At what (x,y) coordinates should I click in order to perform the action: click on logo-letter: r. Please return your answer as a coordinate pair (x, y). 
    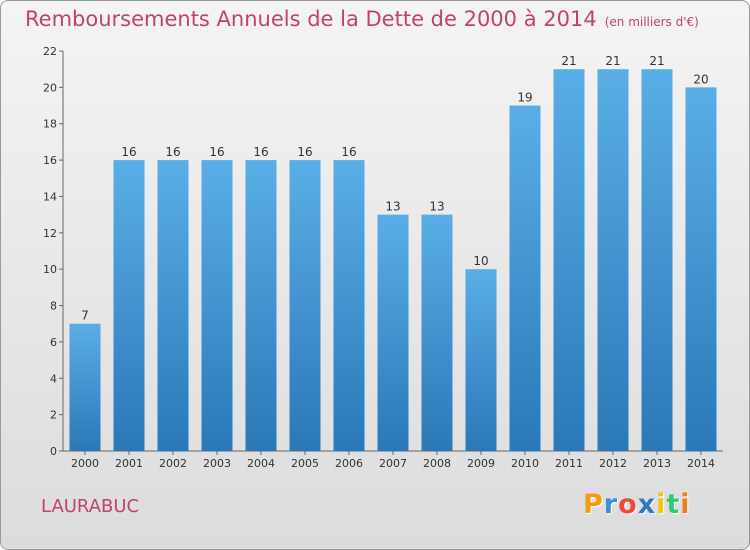
    Looking at the image, I should click on (611, 504).